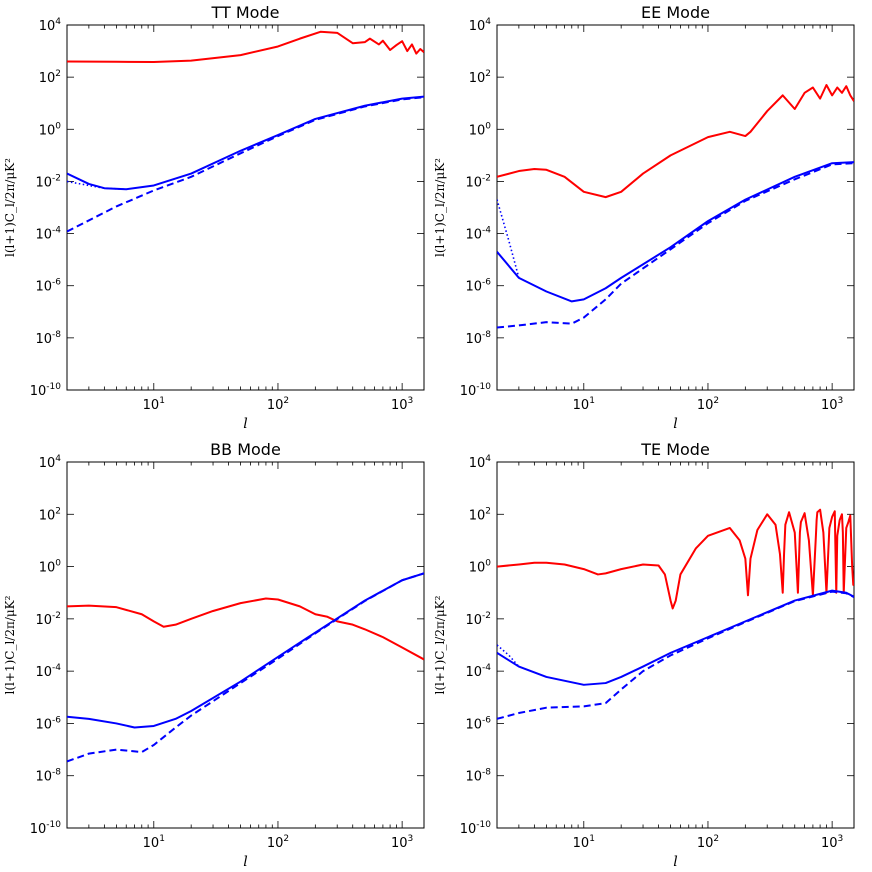 The width and height of the screenshot is (872, 872). I want to click on chart-title: BB Mode, so click(245, 449).